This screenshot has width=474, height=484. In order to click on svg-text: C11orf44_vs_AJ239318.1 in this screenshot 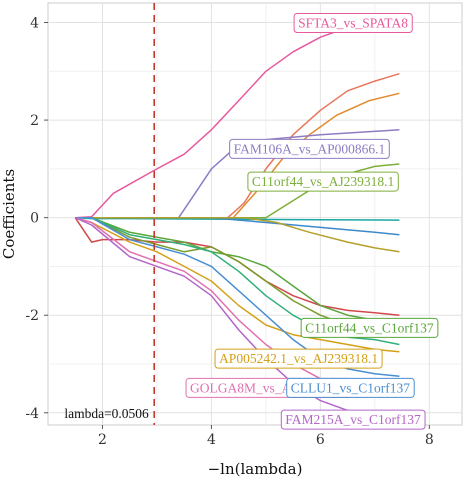, I will do `click(323, 181)`.